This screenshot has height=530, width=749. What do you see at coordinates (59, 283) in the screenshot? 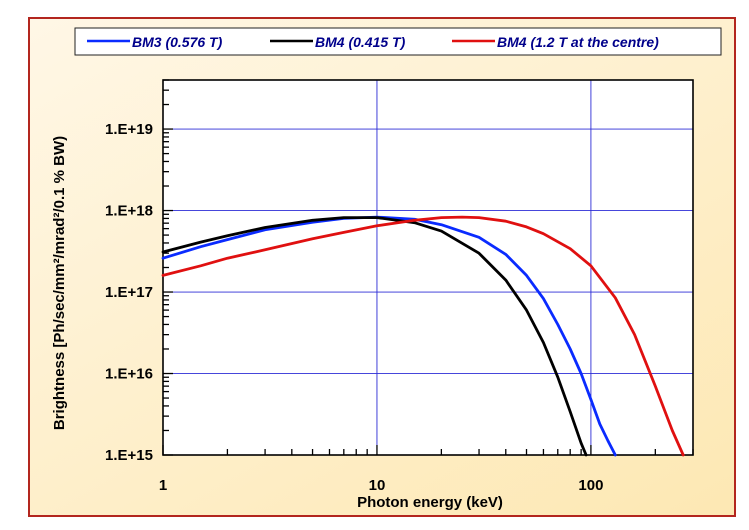
I see `y-axis-title: Brightness [Ph/sec/mm²/mrad²/0.1 % BW)` at bounding box center [59, 283].